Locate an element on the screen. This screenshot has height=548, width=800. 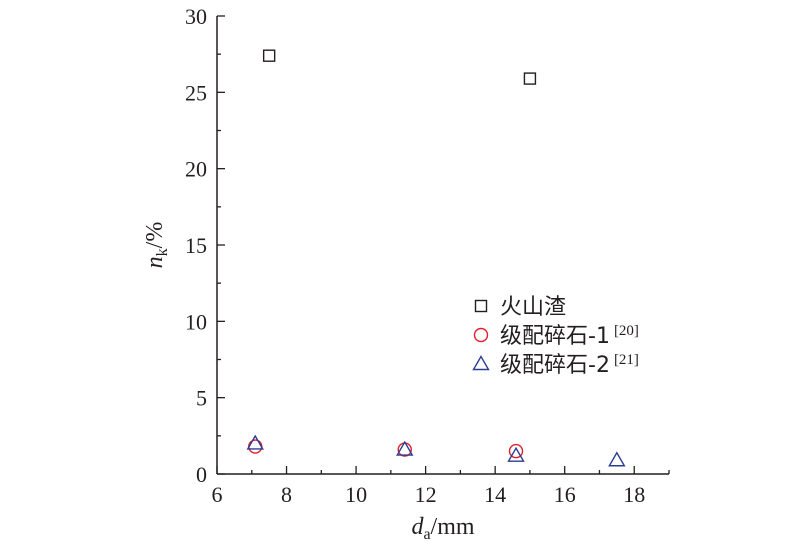
y-tick-label: 30 is located at coordinates (196, 16).